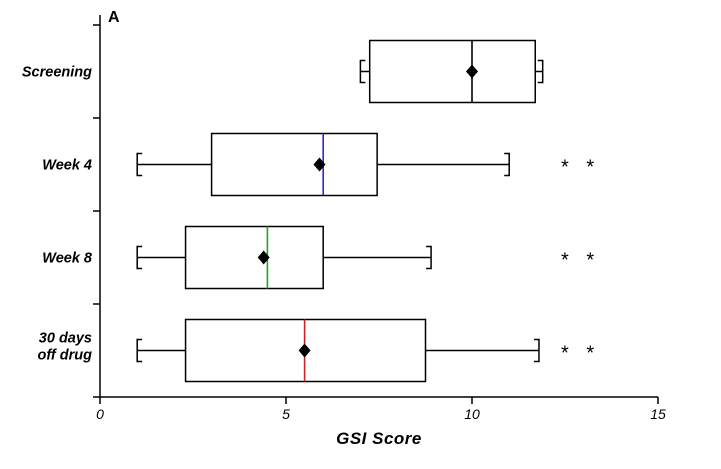  I want to click on x-tick-label: 5, so click(286, 414).